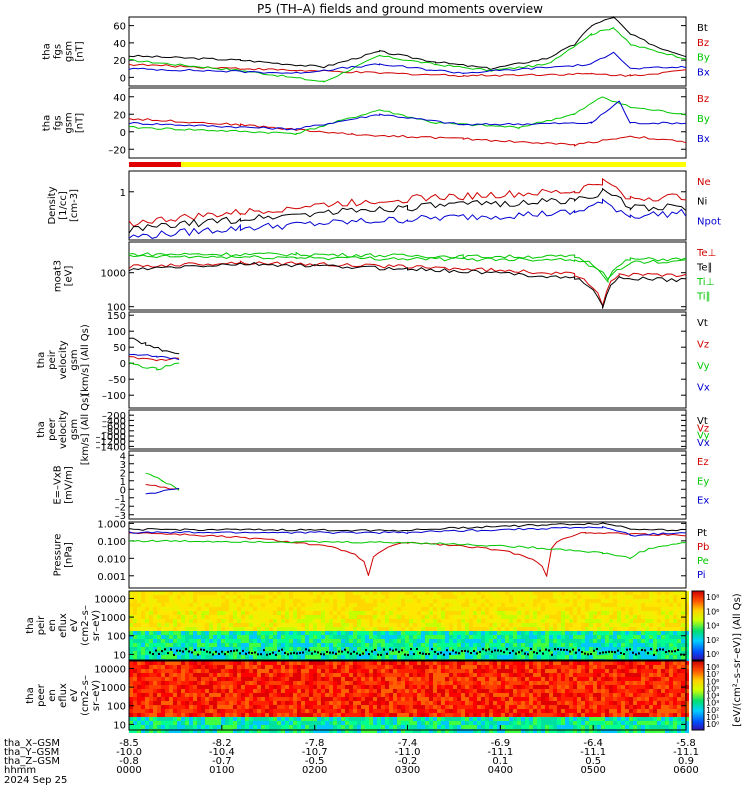 The width and height of the screenshot is (750, 800). What do you see at coordinates (737, 659) in the screenshot?
I see `colorbar-label: [eV/(cm²–s–sr–eV)] (All Qs)` at bounding box center [737, 659].